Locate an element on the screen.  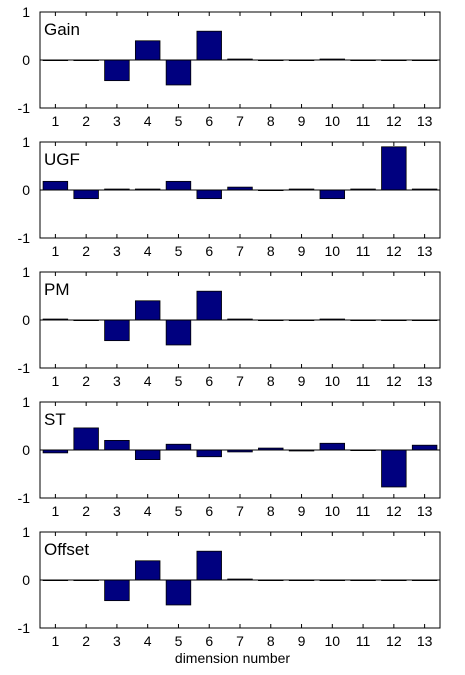
panel-title: Offset is located at coordinates (66, 549).